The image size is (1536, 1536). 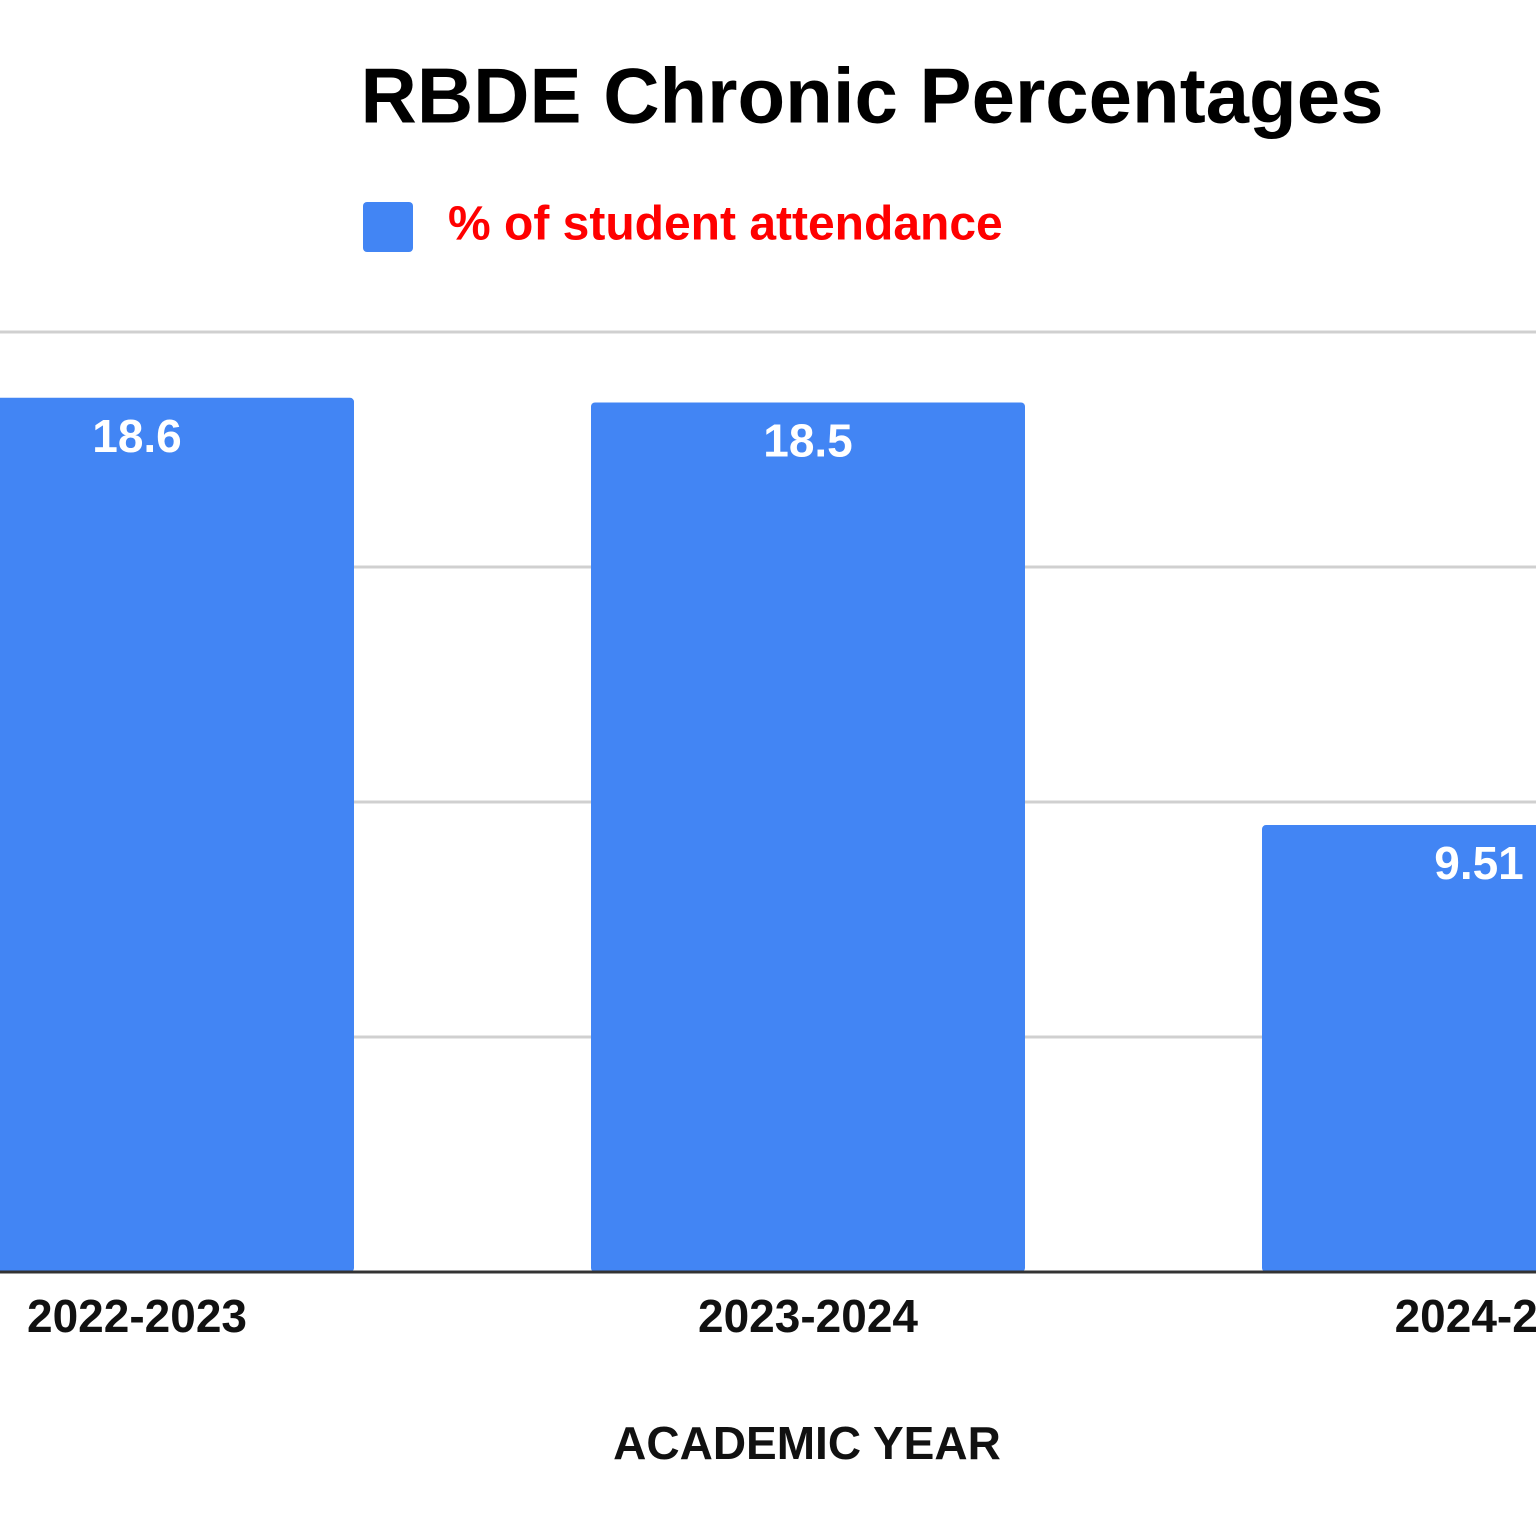 What do you see at coordinates (808, 441) in the screenshot?
I see `value-label: 18.5` at bounding box center [808, 441].